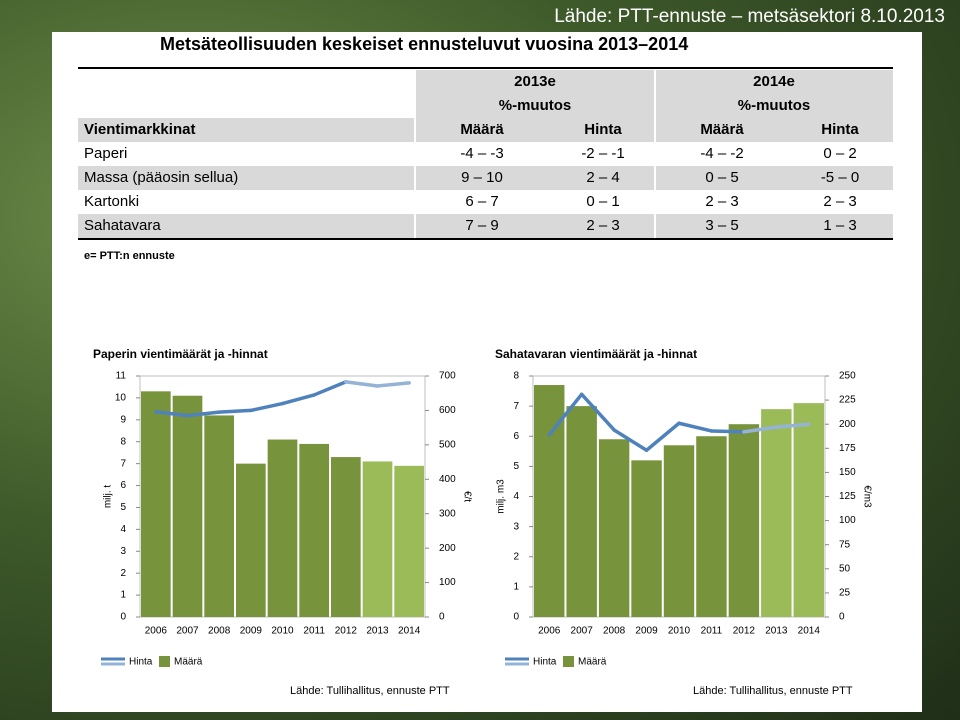  Describe the element at coordinates (219, 631) in the screenshot. I see `x-tick-label: 2008` at that location.